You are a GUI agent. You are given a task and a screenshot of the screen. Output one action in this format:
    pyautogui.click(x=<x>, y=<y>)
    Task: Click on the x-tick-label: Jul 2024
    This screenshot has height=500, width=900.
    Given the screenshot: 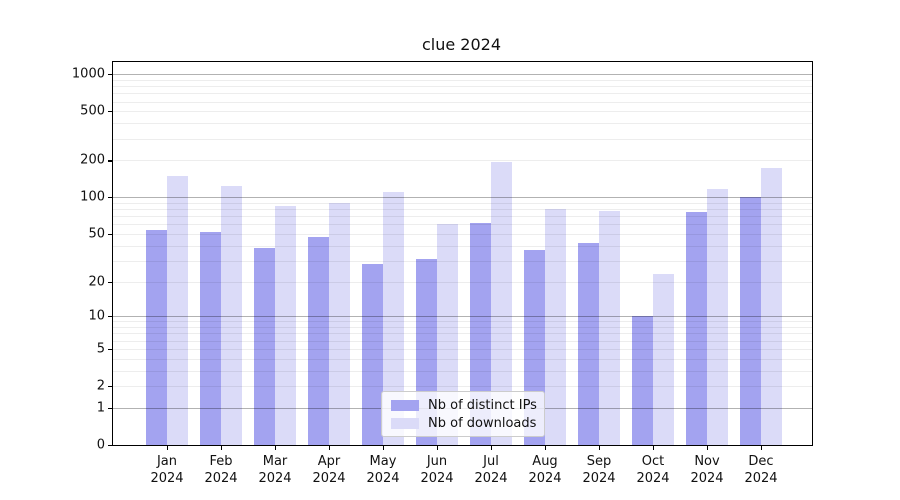 What is the action you would take?
    pyautogui.click(x=491, y=470)
    